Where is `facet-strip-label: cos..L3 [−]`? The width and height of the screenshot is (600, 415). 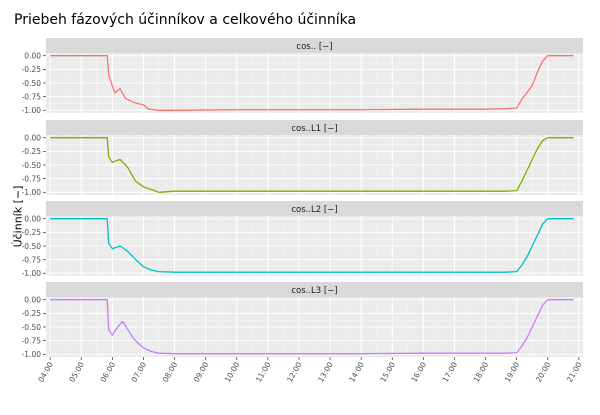 facet-strip-label: cos..L3 [−] is located at coordinates (314, 291).